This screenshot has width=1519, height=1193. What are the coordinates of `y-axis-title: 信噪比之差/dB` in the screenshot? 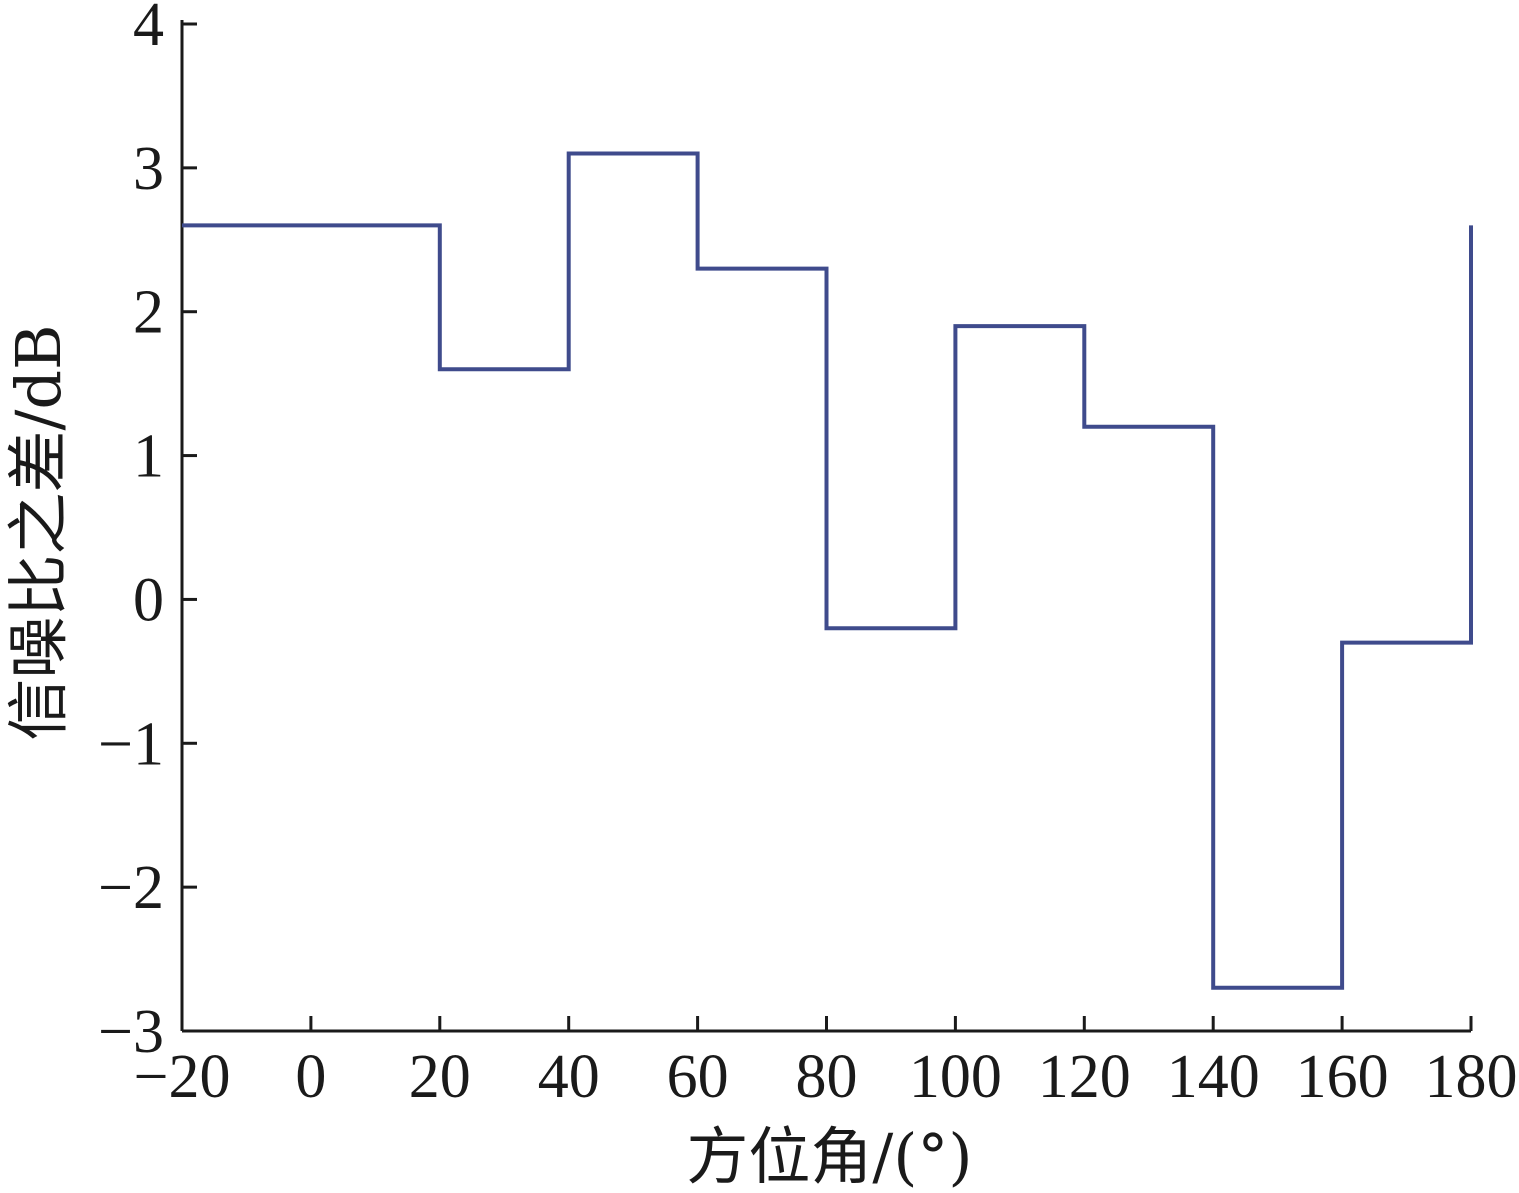 It's located at (38, 532).